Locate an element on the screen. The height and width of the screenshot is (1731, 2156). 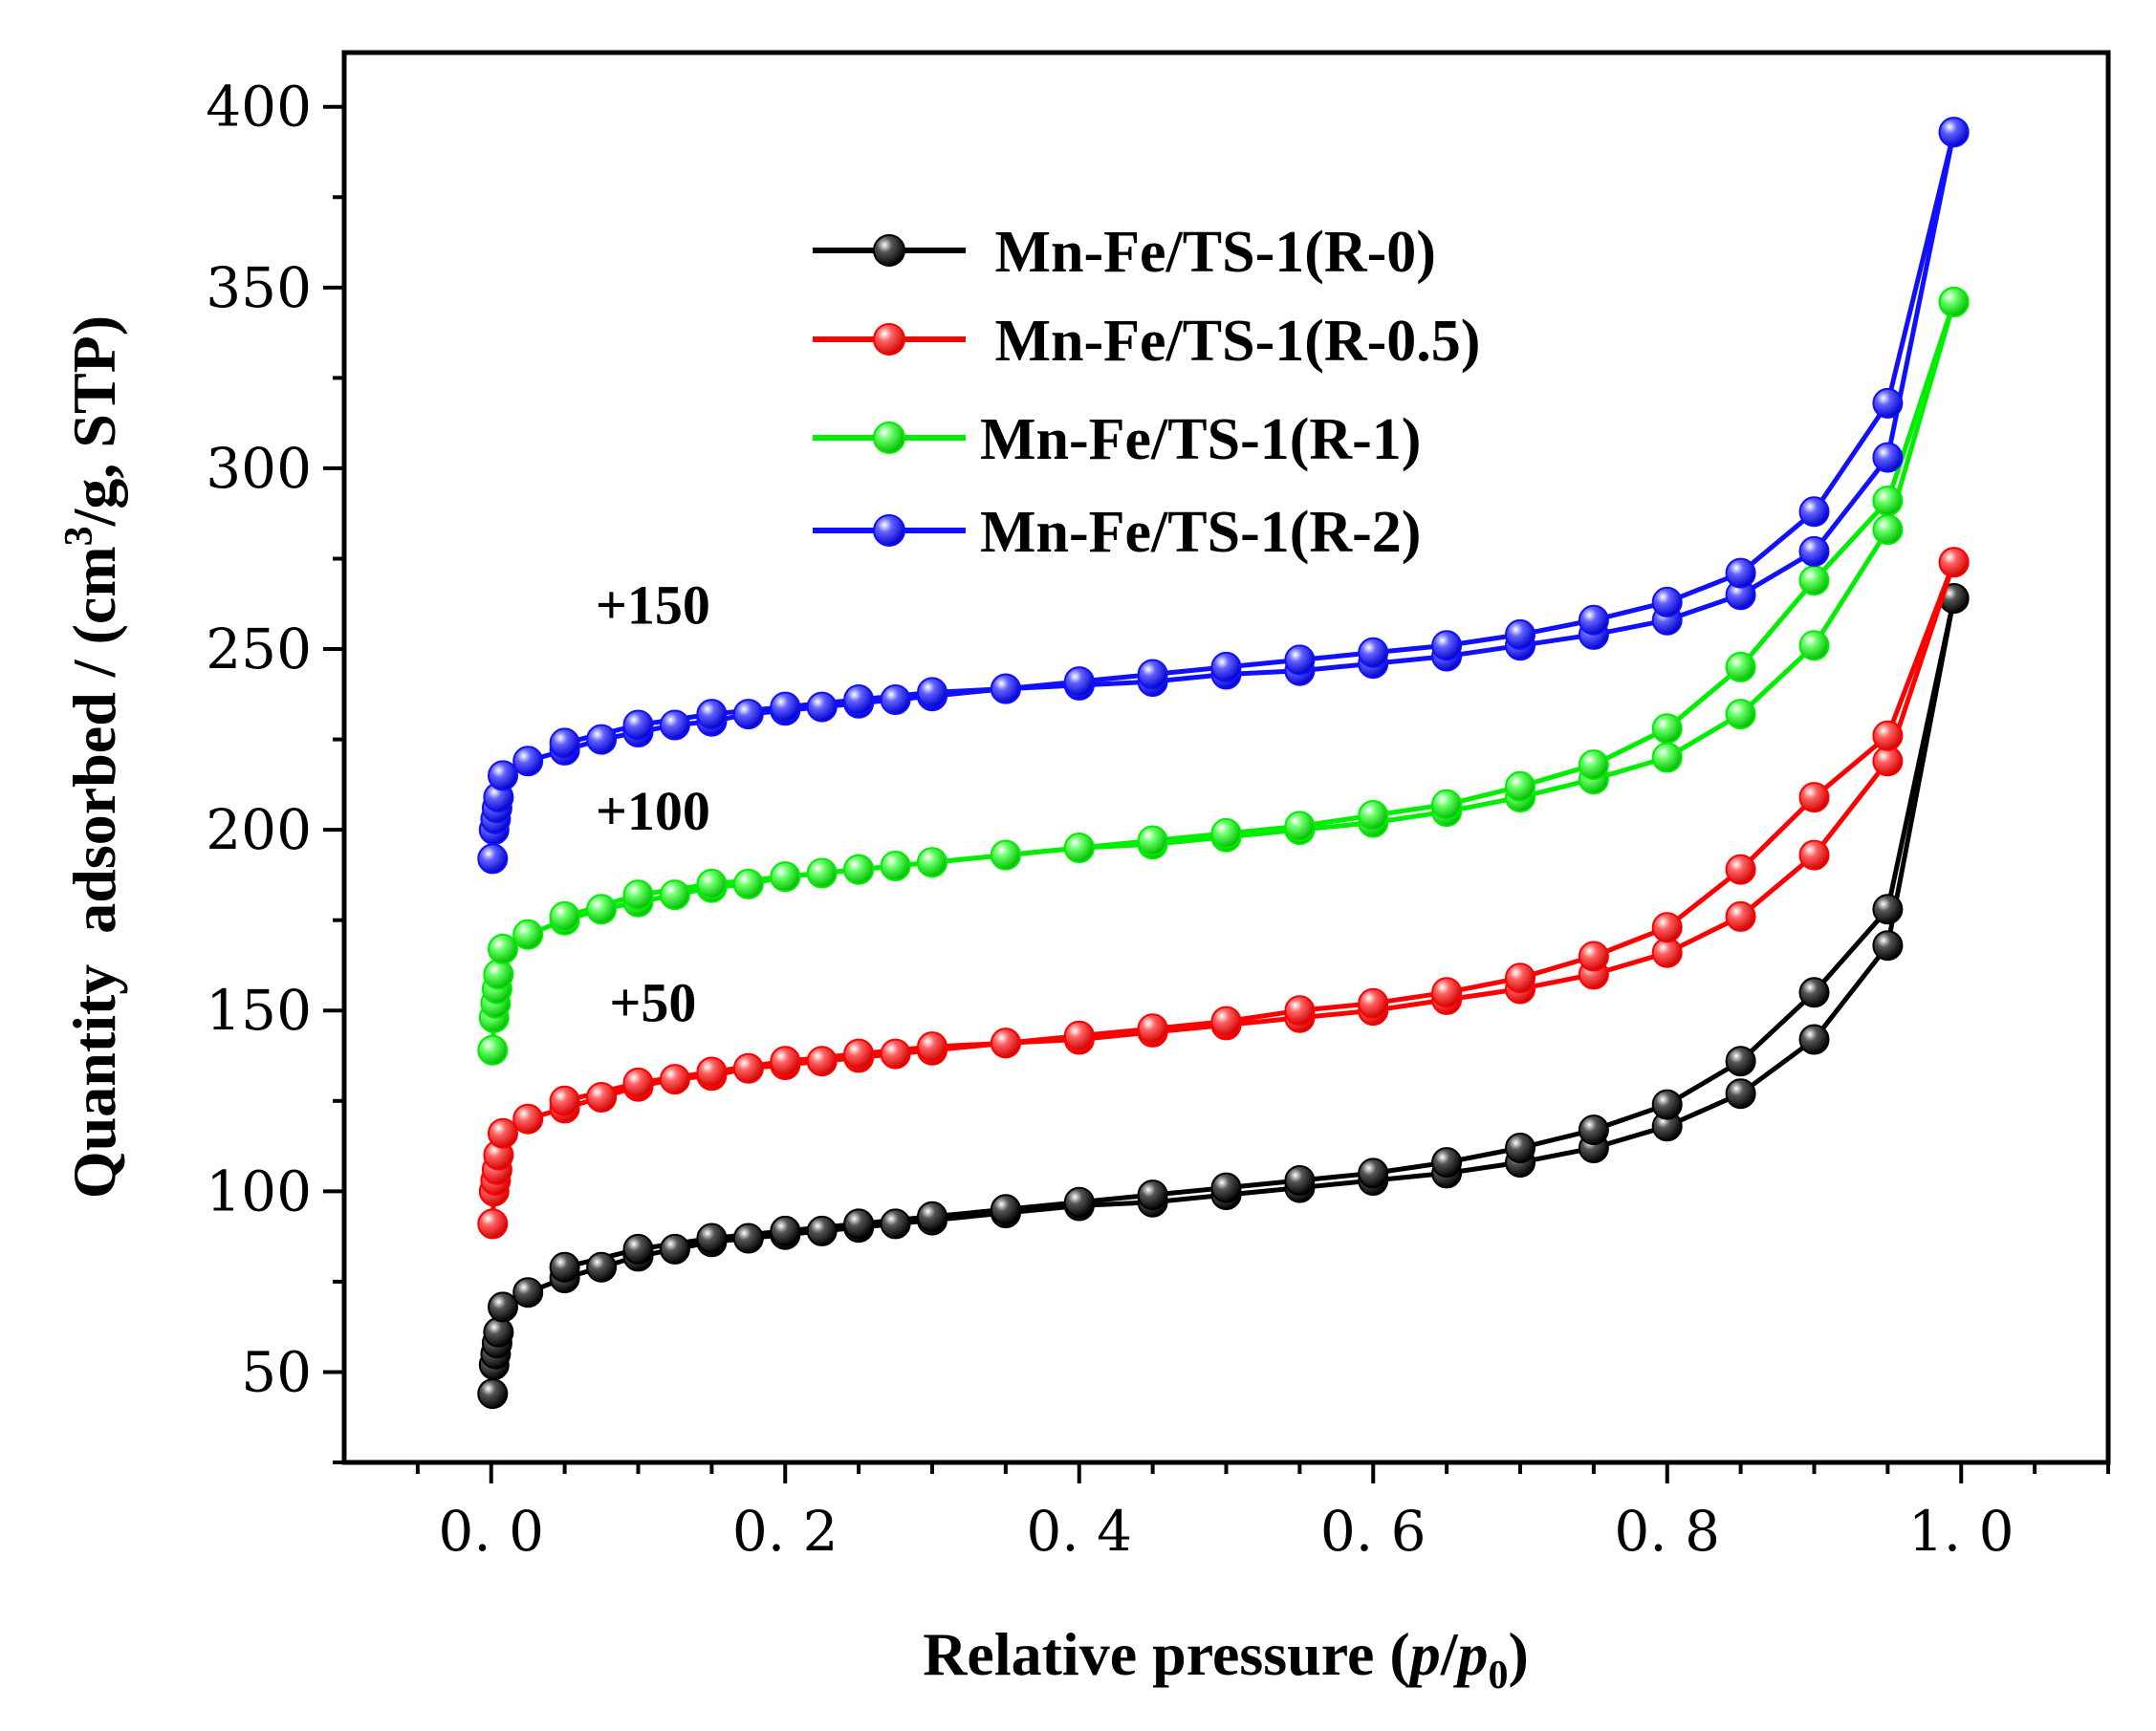
legend-marker-r1 is located at coordinates (889, 438).